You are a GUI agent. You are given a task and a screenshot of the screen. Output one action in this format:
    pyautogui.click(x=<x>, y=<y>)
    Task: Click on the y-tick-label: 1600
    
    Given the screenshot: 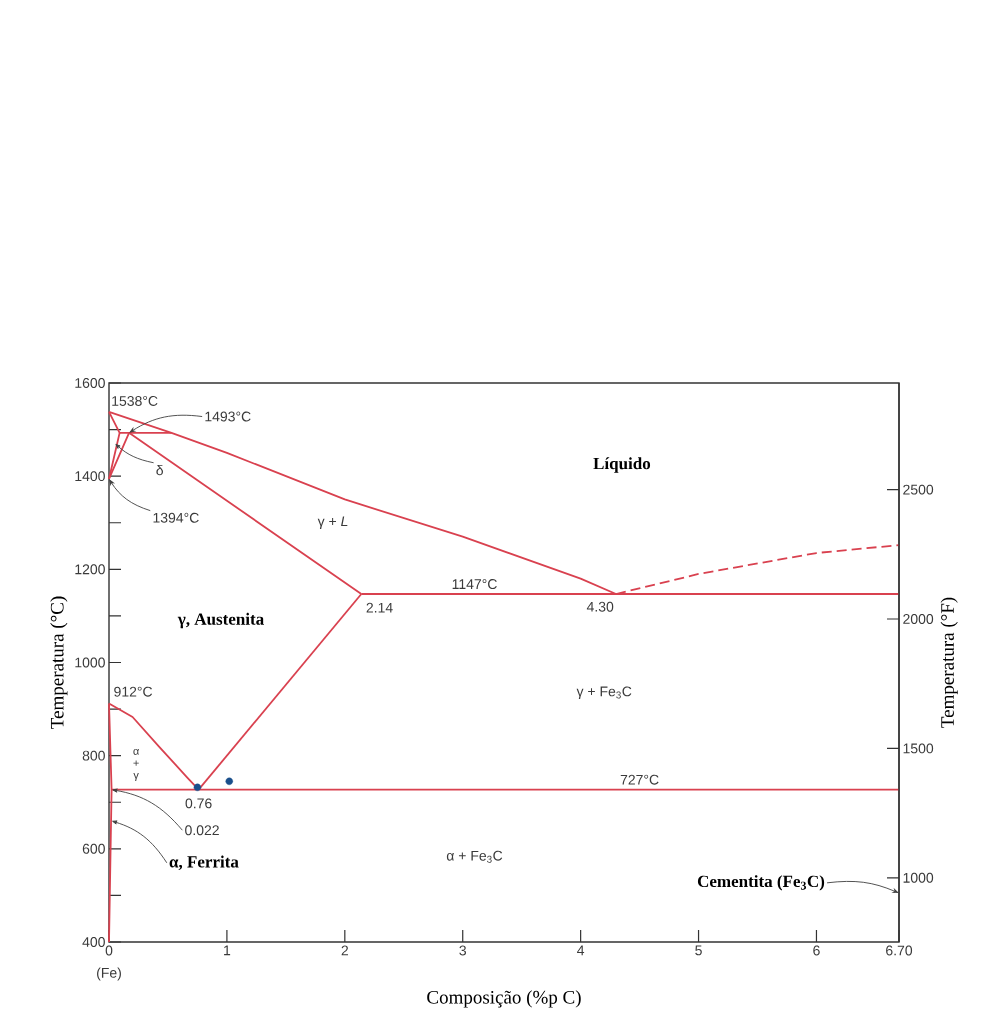 What is the action you would take?
    pyautogui.click(x=90, y=383)
    